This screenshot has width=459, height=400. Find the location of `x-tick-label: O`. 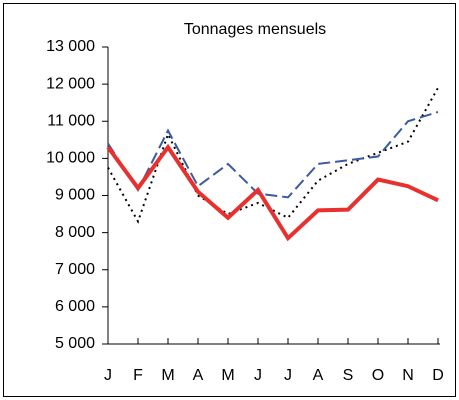

x-tick-label: O is located at coordinates (378, 375).